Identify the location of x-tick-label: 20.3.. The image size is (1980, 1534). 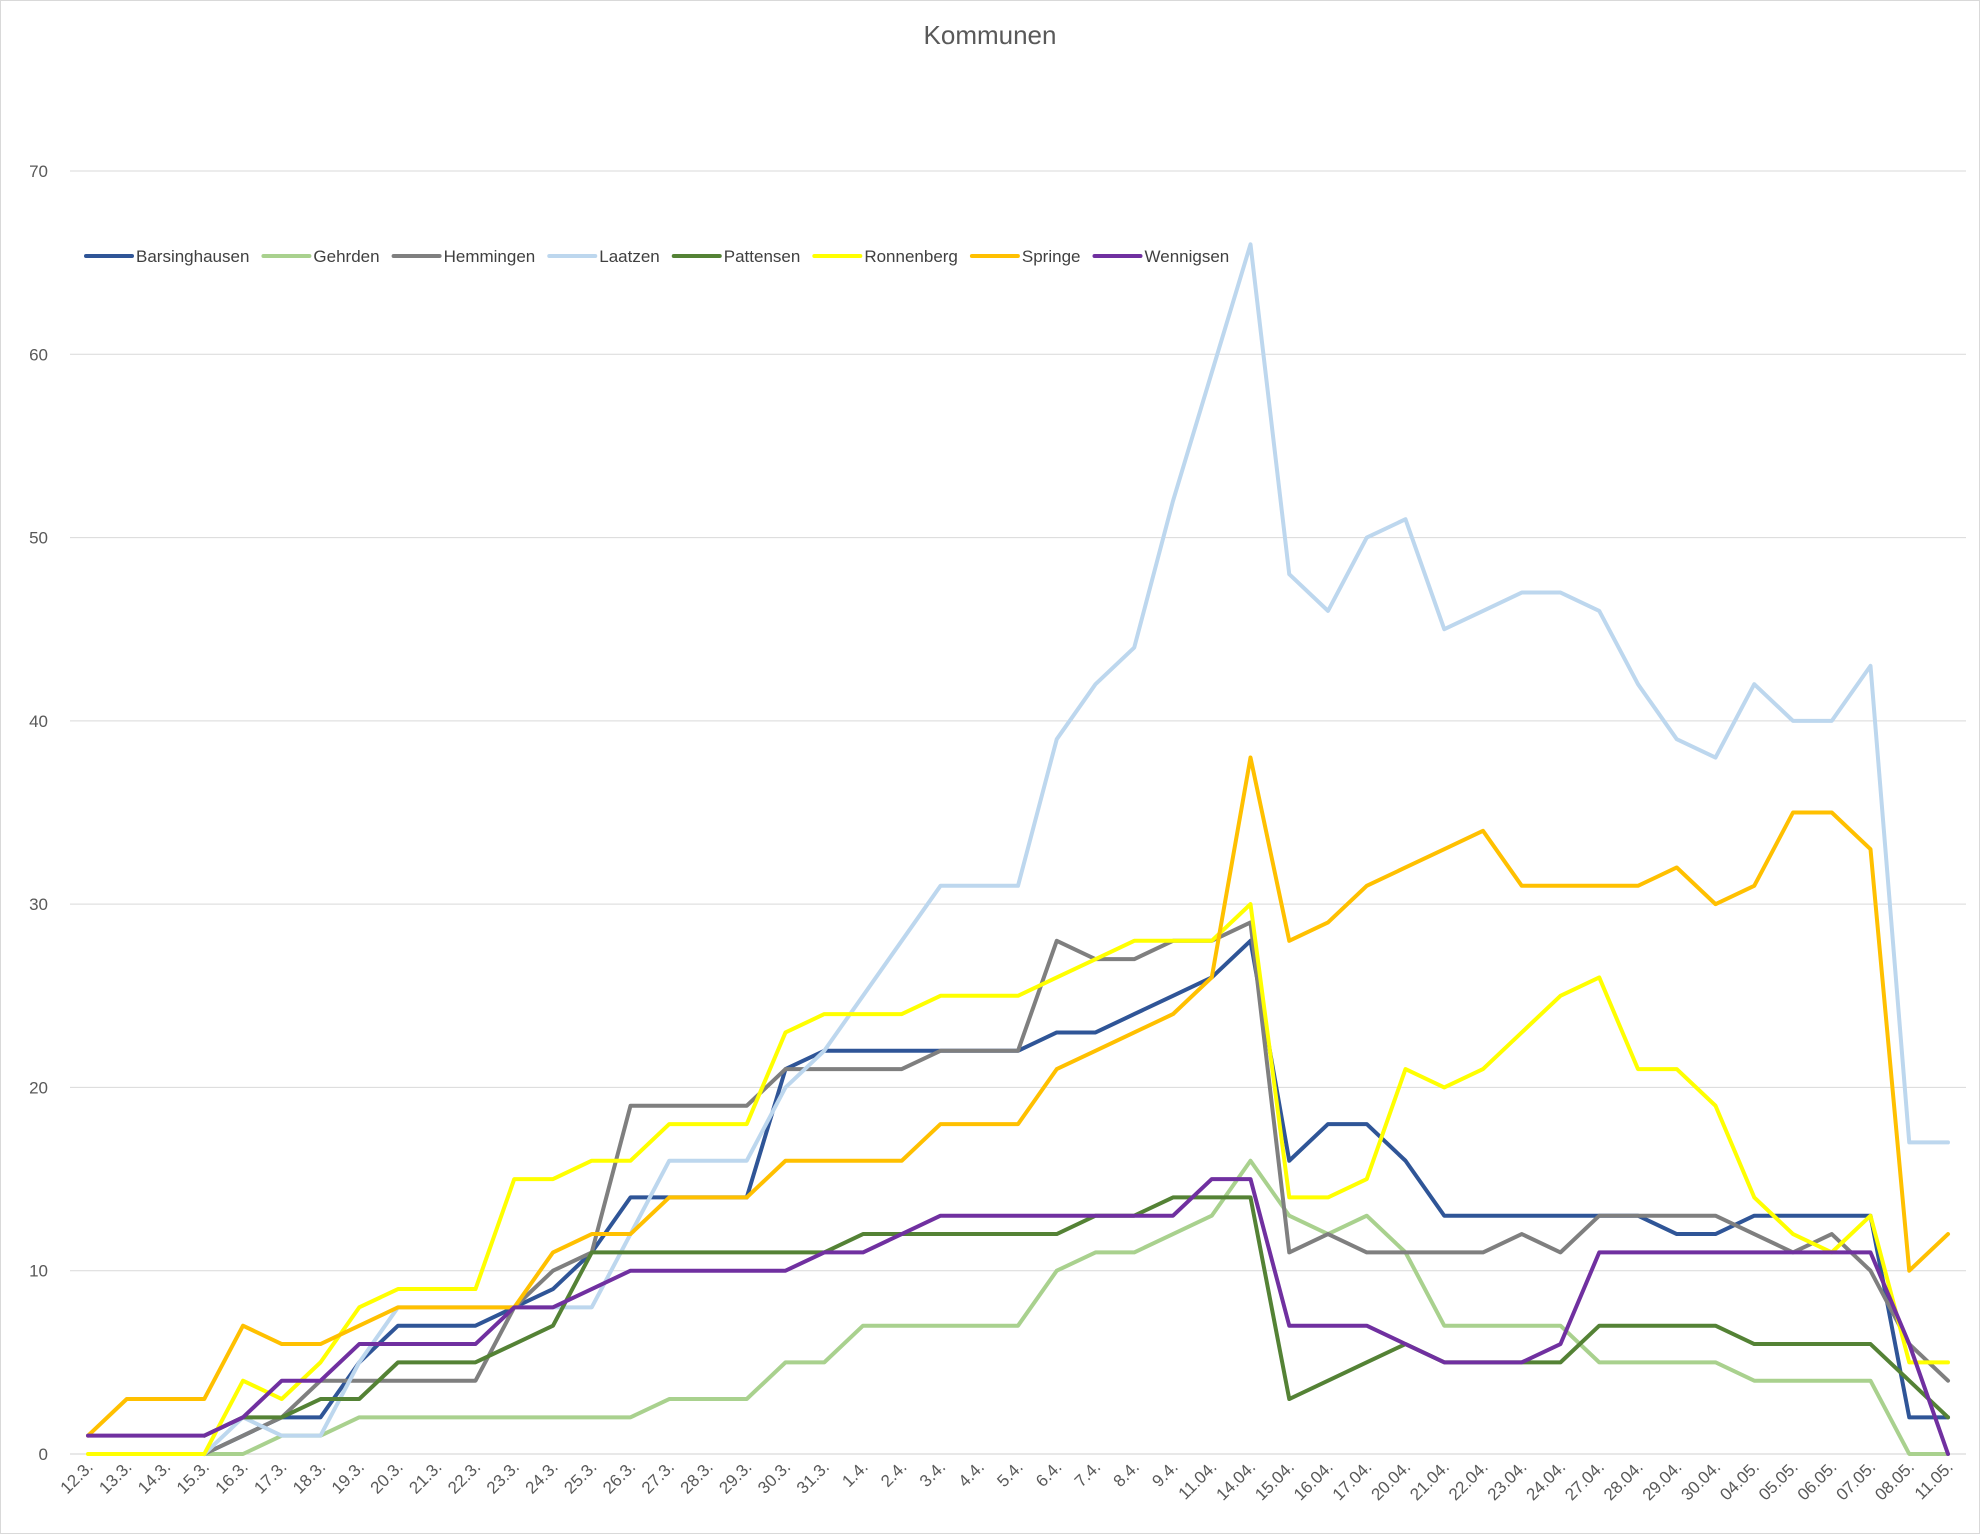
(387, 1477).